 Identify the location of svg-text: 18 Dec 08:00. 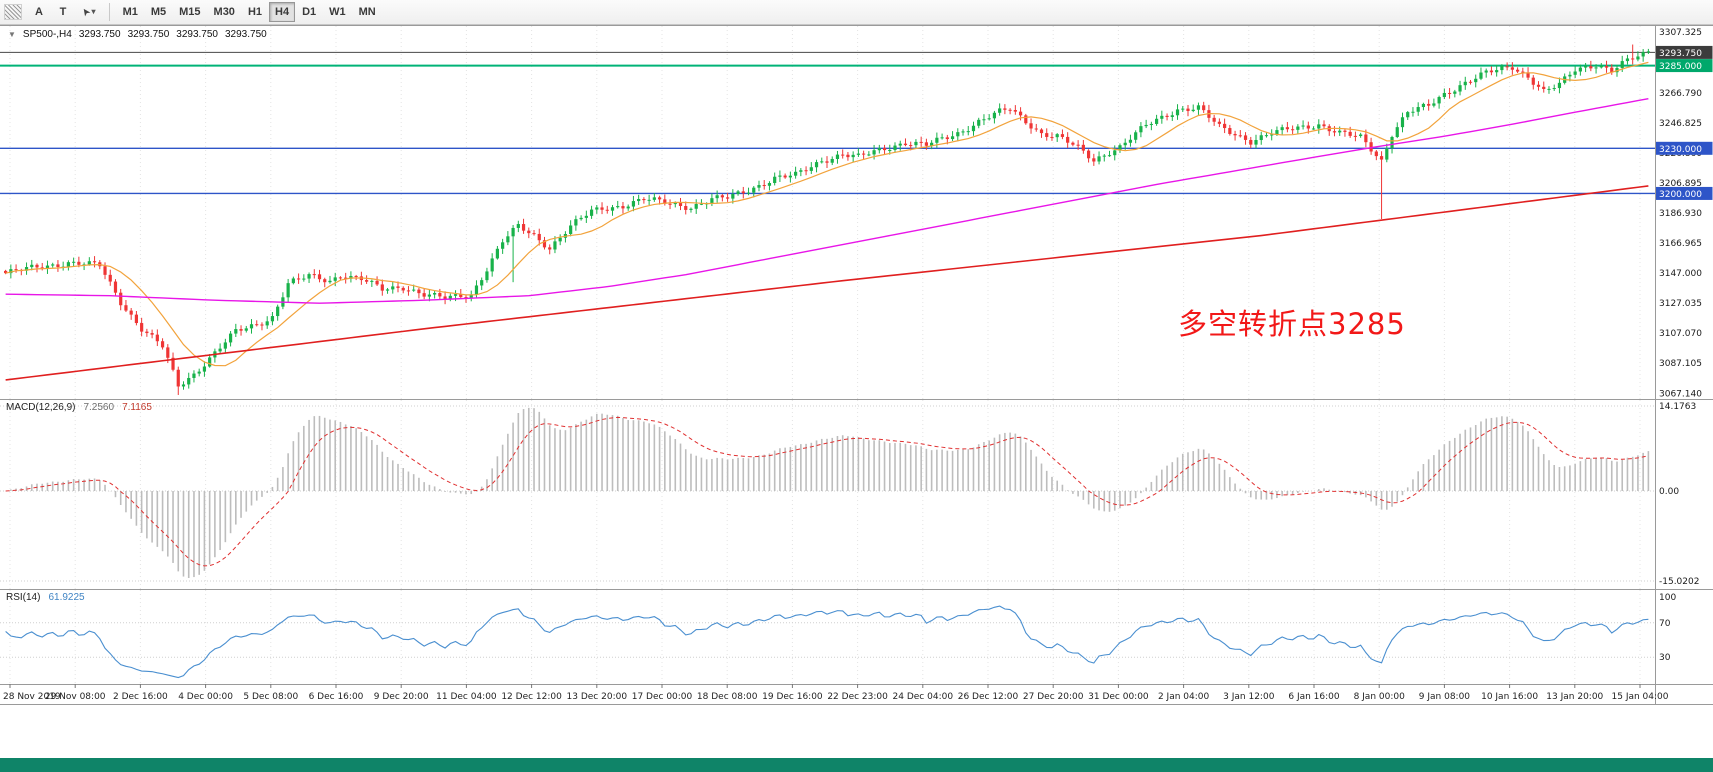
(727, 697).